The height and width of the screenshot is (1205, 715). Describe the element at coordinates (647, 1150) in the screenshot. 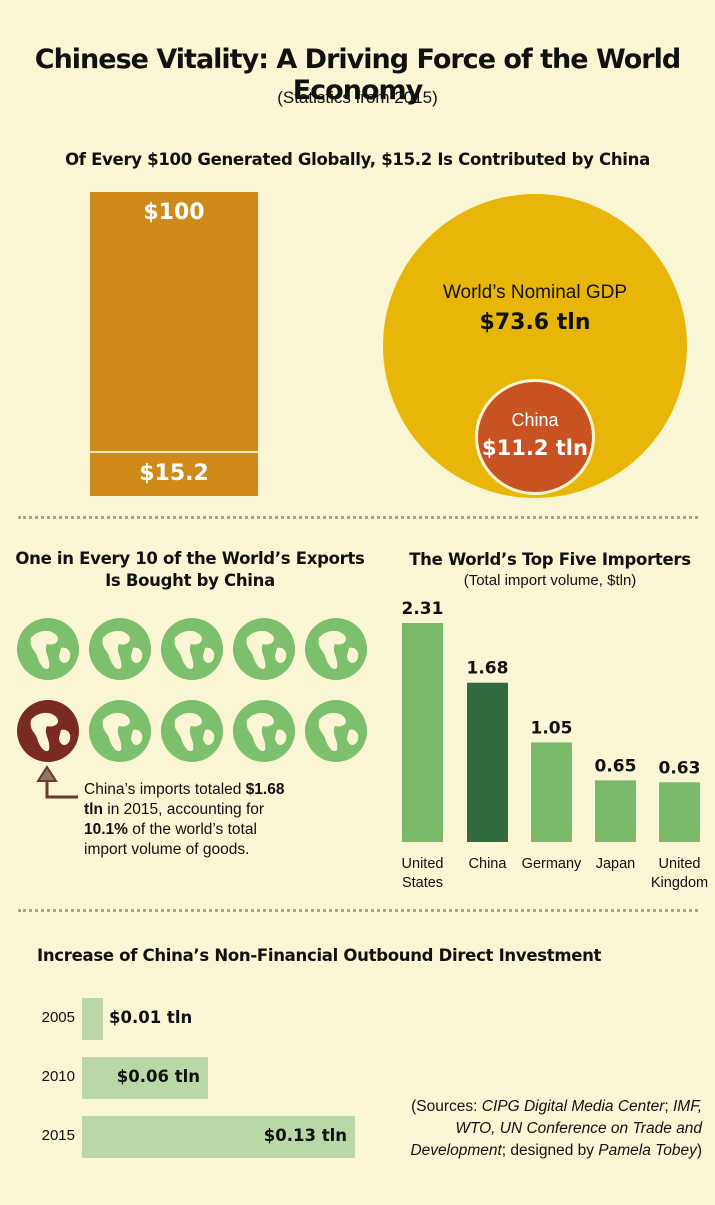

I see `sources-text: Pamela Tobey` at that location.